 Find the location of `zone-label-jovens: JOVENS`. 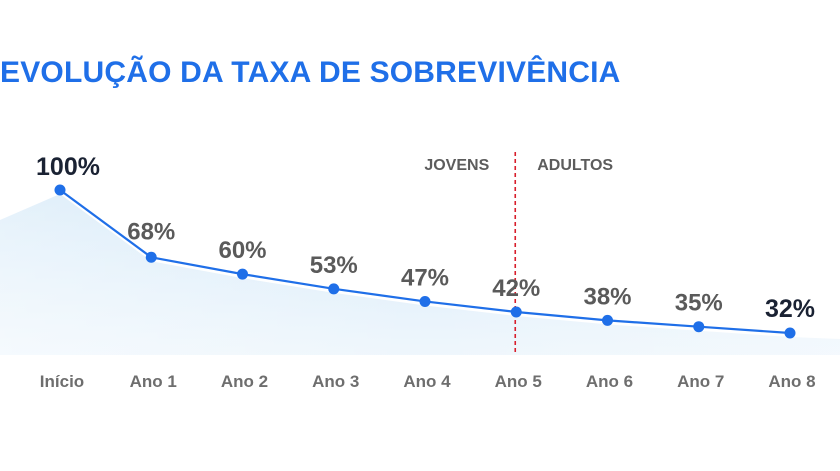

zone-label-jovens: JOVENS is located at coordinates (456, 165).